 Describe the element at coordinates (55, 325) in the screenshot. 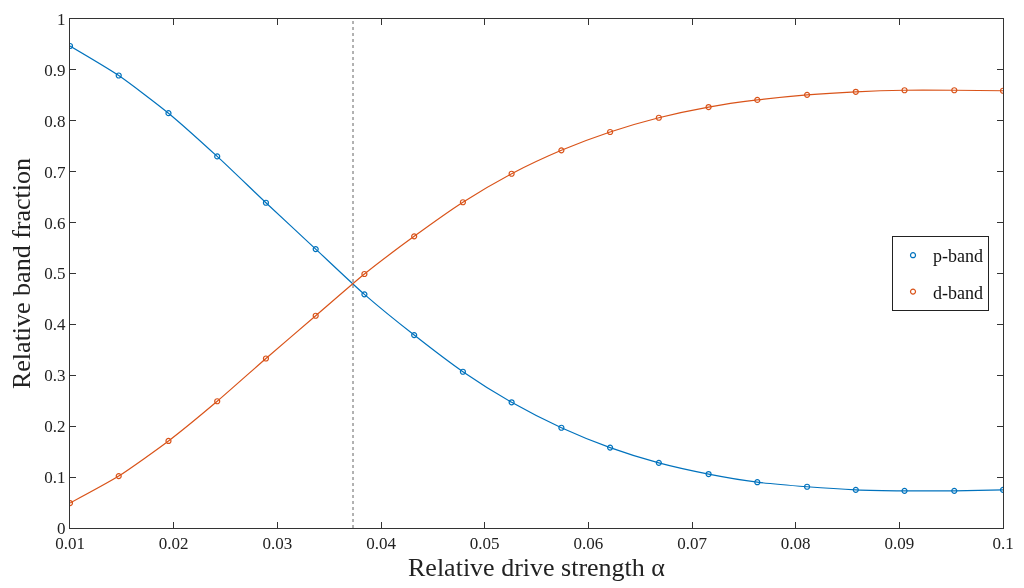

I see `y-tick-label: 0.4` at that location.